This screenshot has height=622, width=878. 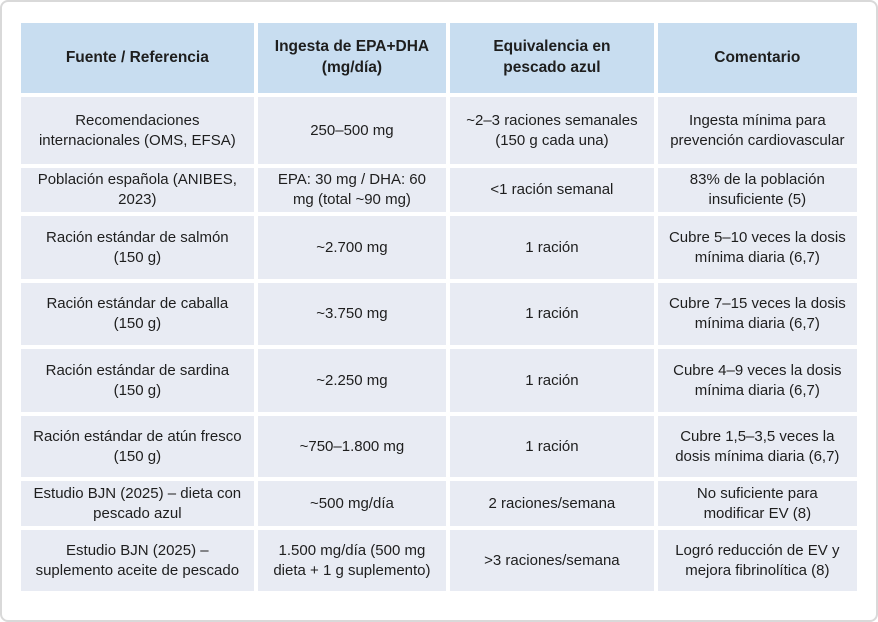 What do you see at coordinates (757, 58) in the screenshot?
I see `column-header-comentario: Comentario` at bounding box center [757, 58].